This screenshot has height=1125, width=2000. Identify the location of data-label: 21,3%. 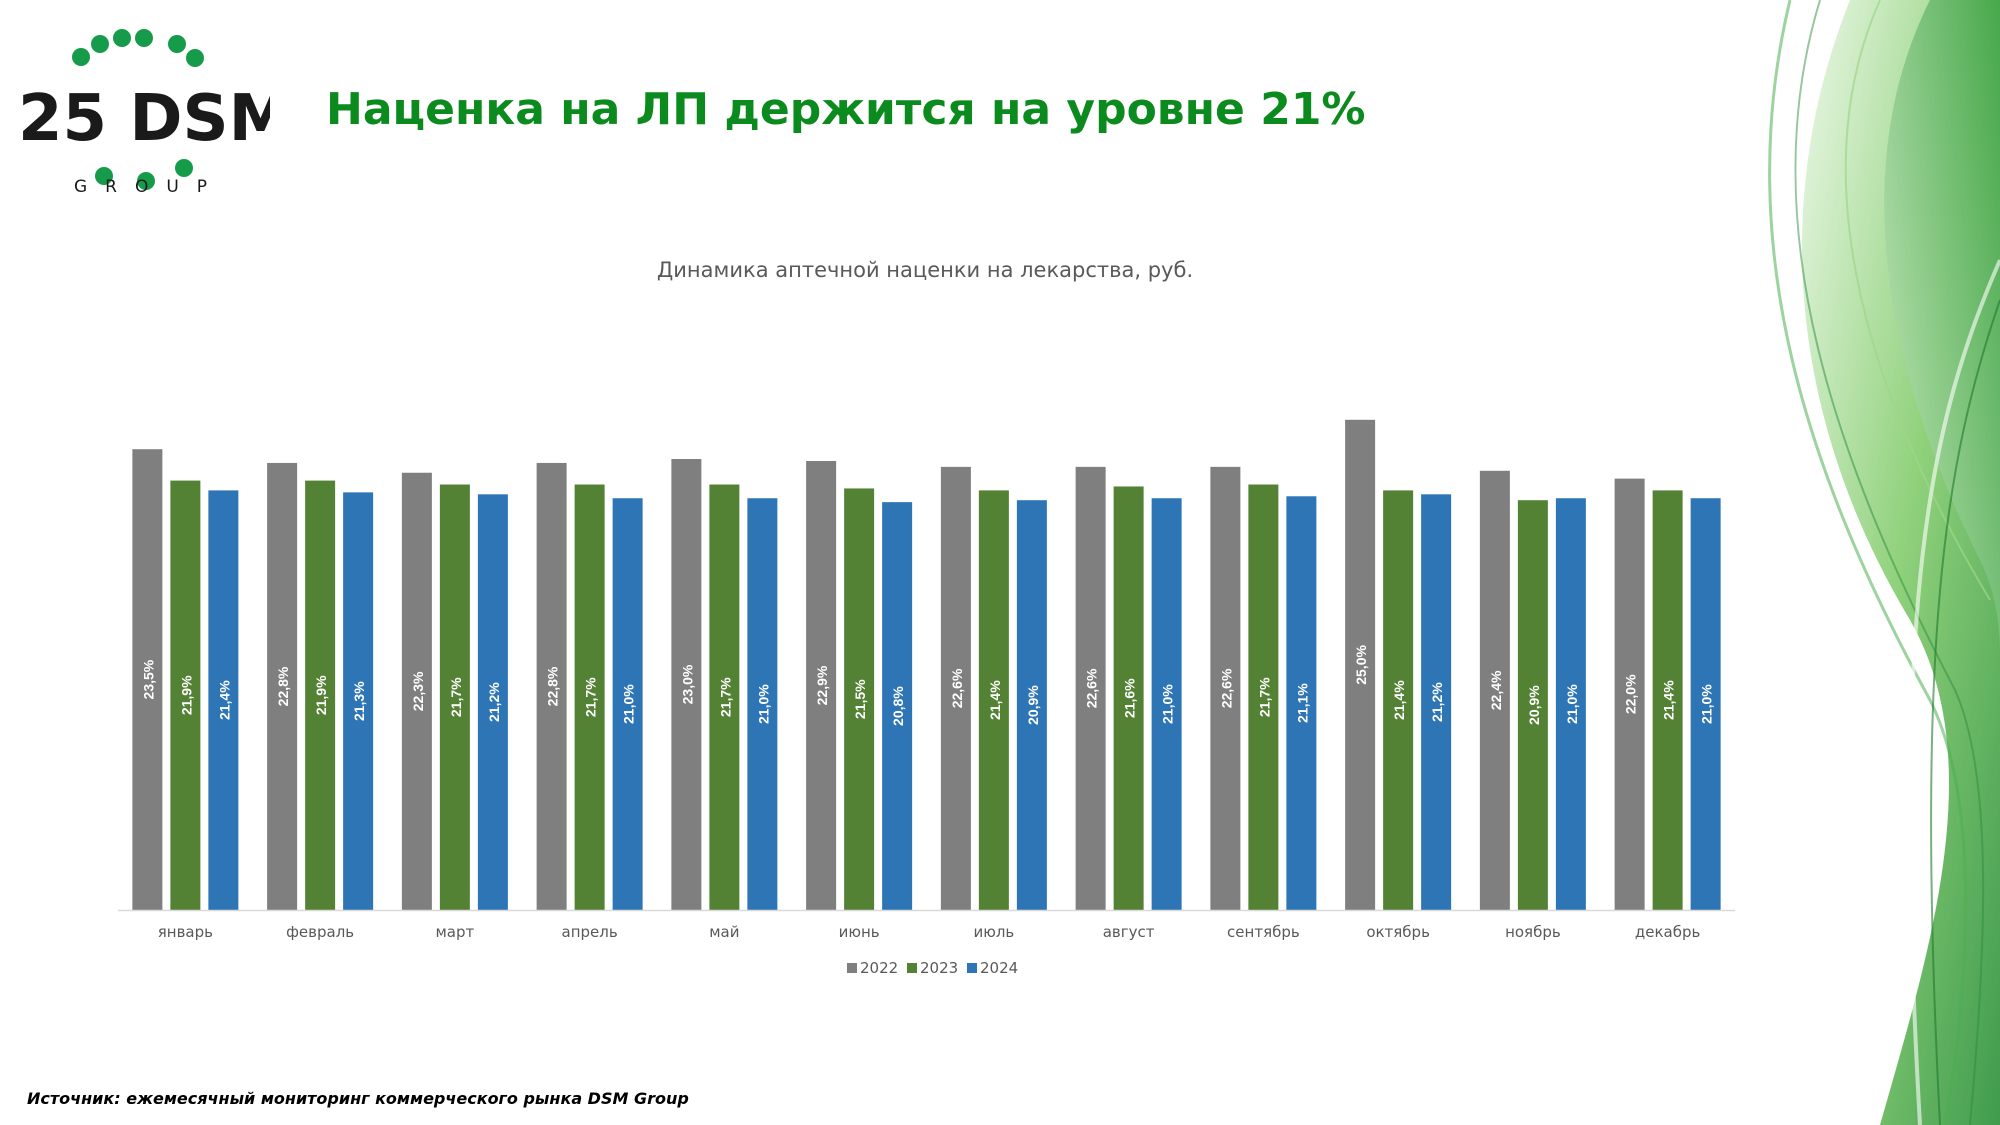
(359, 701).